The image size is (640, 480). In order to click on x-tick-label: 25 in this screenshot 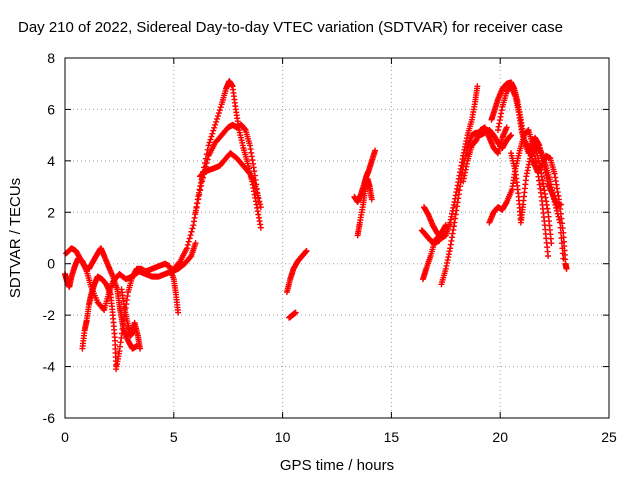, I will do `click(609, 437)`.